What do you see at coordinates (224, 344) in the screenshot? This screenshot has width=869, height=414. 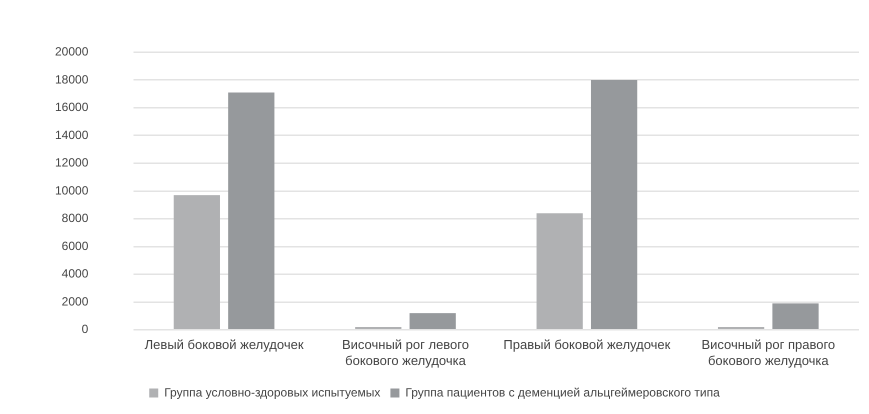 I see `x-tick-label: Левый боковой желудочек` at bounding box center [224, 344].